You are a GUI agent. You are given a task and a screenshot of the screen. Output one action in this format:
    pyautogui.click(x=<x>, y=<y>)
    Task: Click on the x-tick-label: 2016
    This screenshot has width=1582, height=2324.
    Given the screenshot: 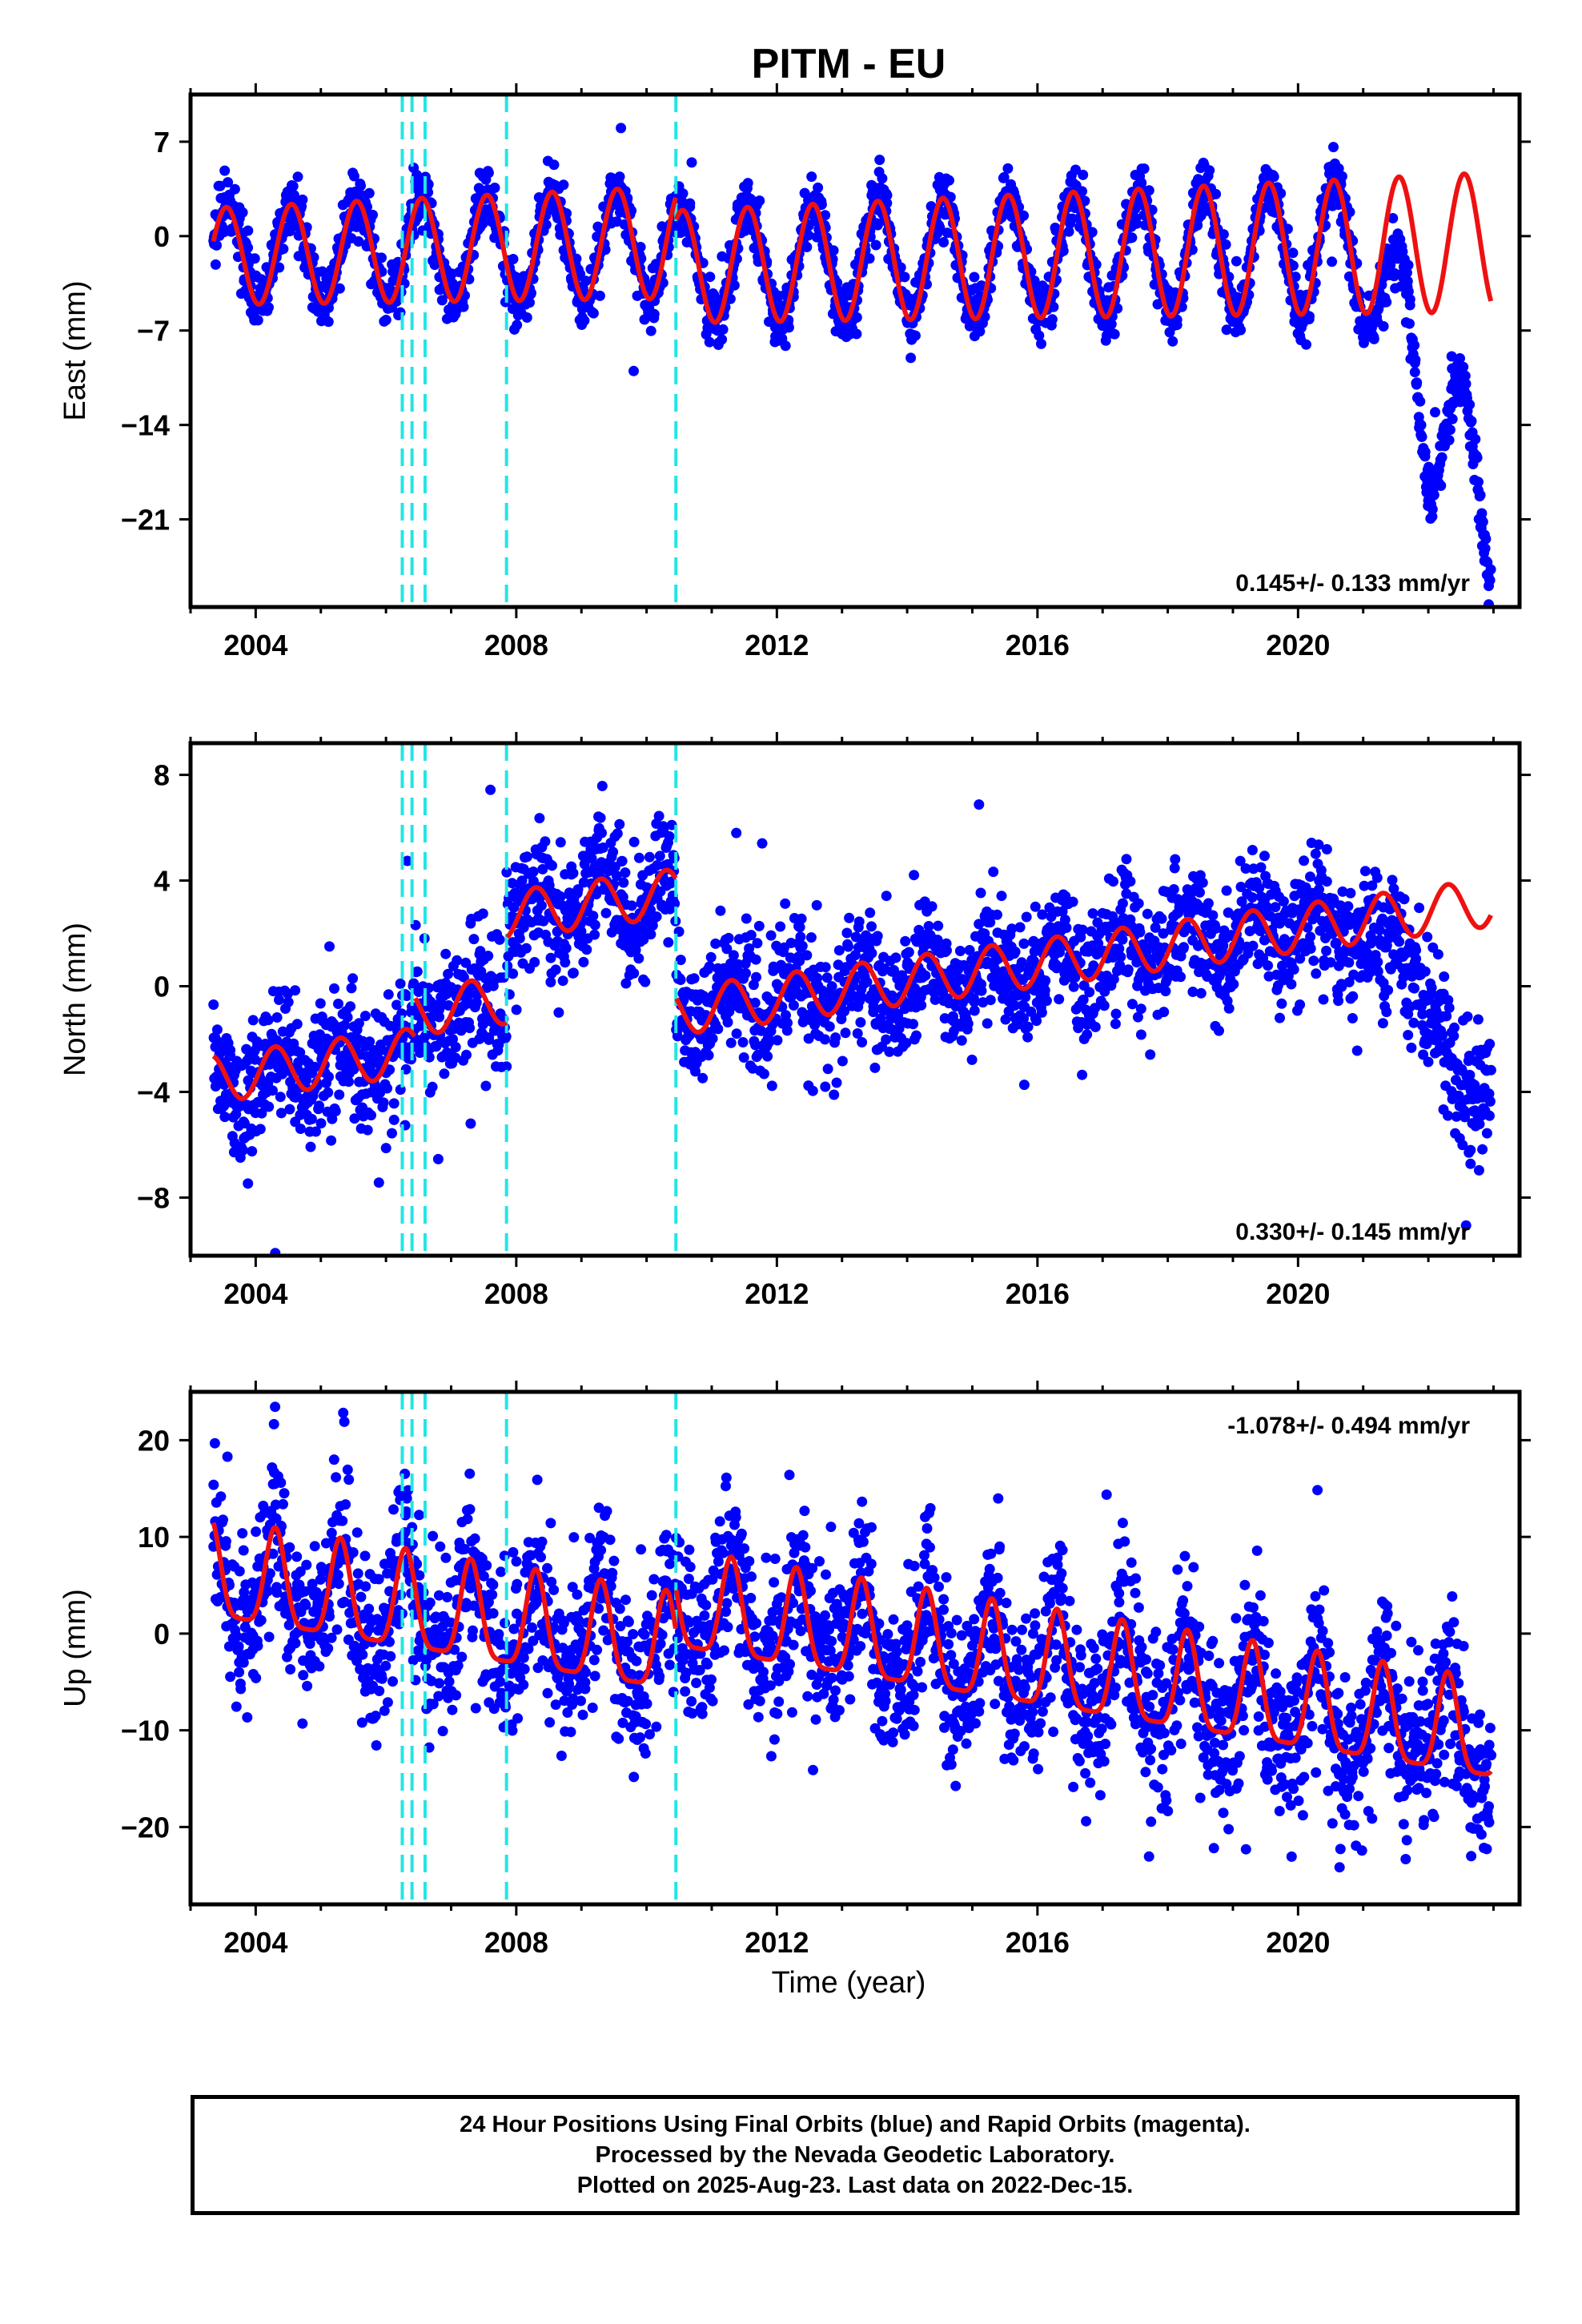 What is the action you would take?
    pyautogui.click(x=1038, y=645)
    